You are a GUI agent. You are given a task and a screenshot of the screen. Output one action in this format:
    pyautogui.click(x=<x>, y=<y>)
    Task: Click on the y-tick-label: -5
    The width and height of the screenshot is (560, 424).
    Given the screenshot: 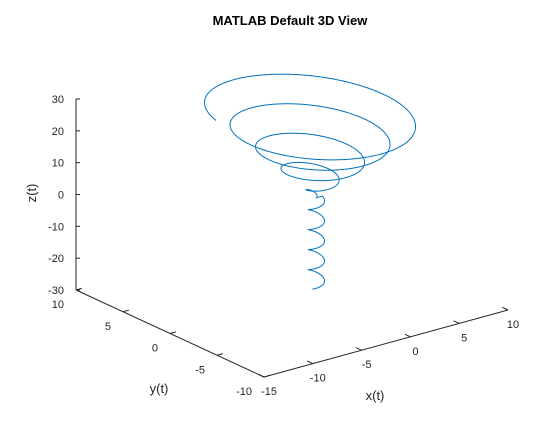 What is the action you would take?
    pyautogui.click(x=200, y=370)
    